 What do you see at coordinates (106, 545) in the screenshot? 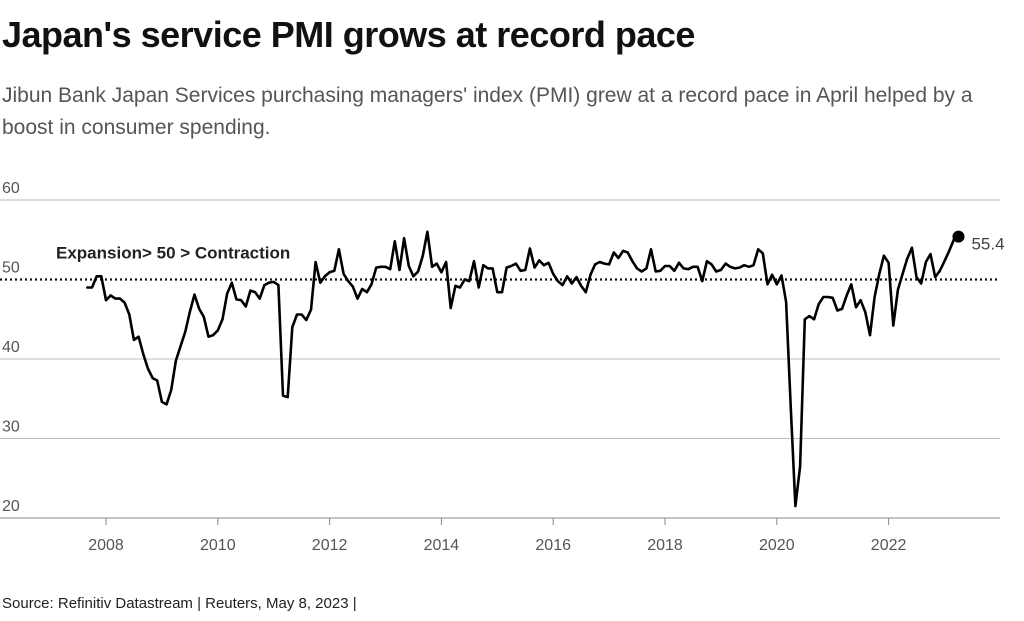
I see `x-tick-label: 2008` at bounding box center [106, 545].